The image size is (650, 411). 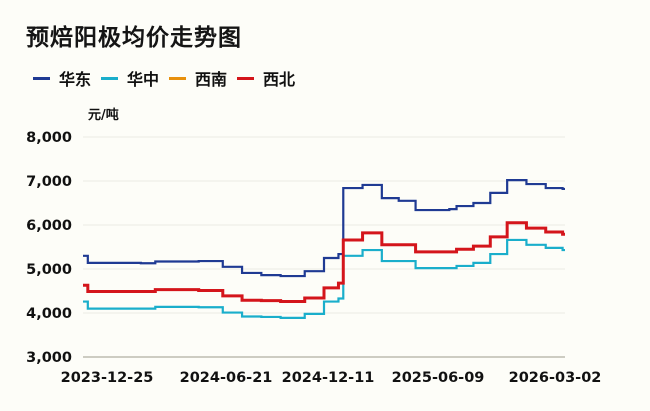 I want to click on legend-label: 西南, so click(x=211, y=79).